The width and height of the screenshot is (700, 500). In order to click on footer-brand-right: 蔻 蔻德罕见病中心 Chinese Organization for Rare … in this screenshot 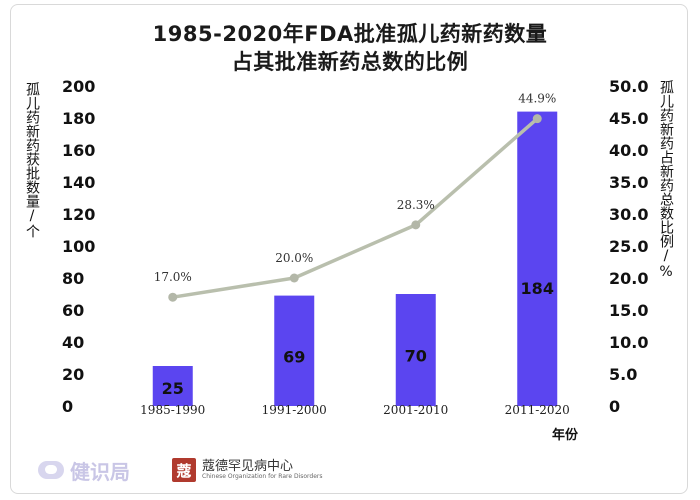, I will do `click(247, 470)`.